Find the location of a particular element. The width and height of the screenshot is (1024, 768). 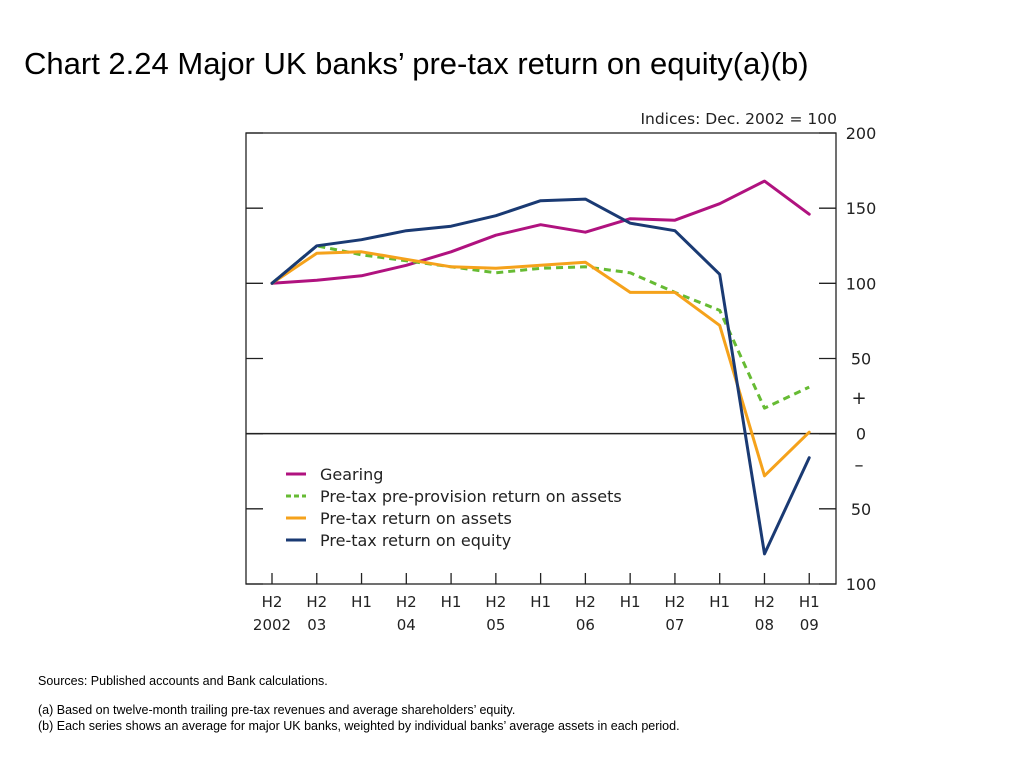

axis-title: Indices: Dec. 2002 = 100 is located at coordinates (738, 119).